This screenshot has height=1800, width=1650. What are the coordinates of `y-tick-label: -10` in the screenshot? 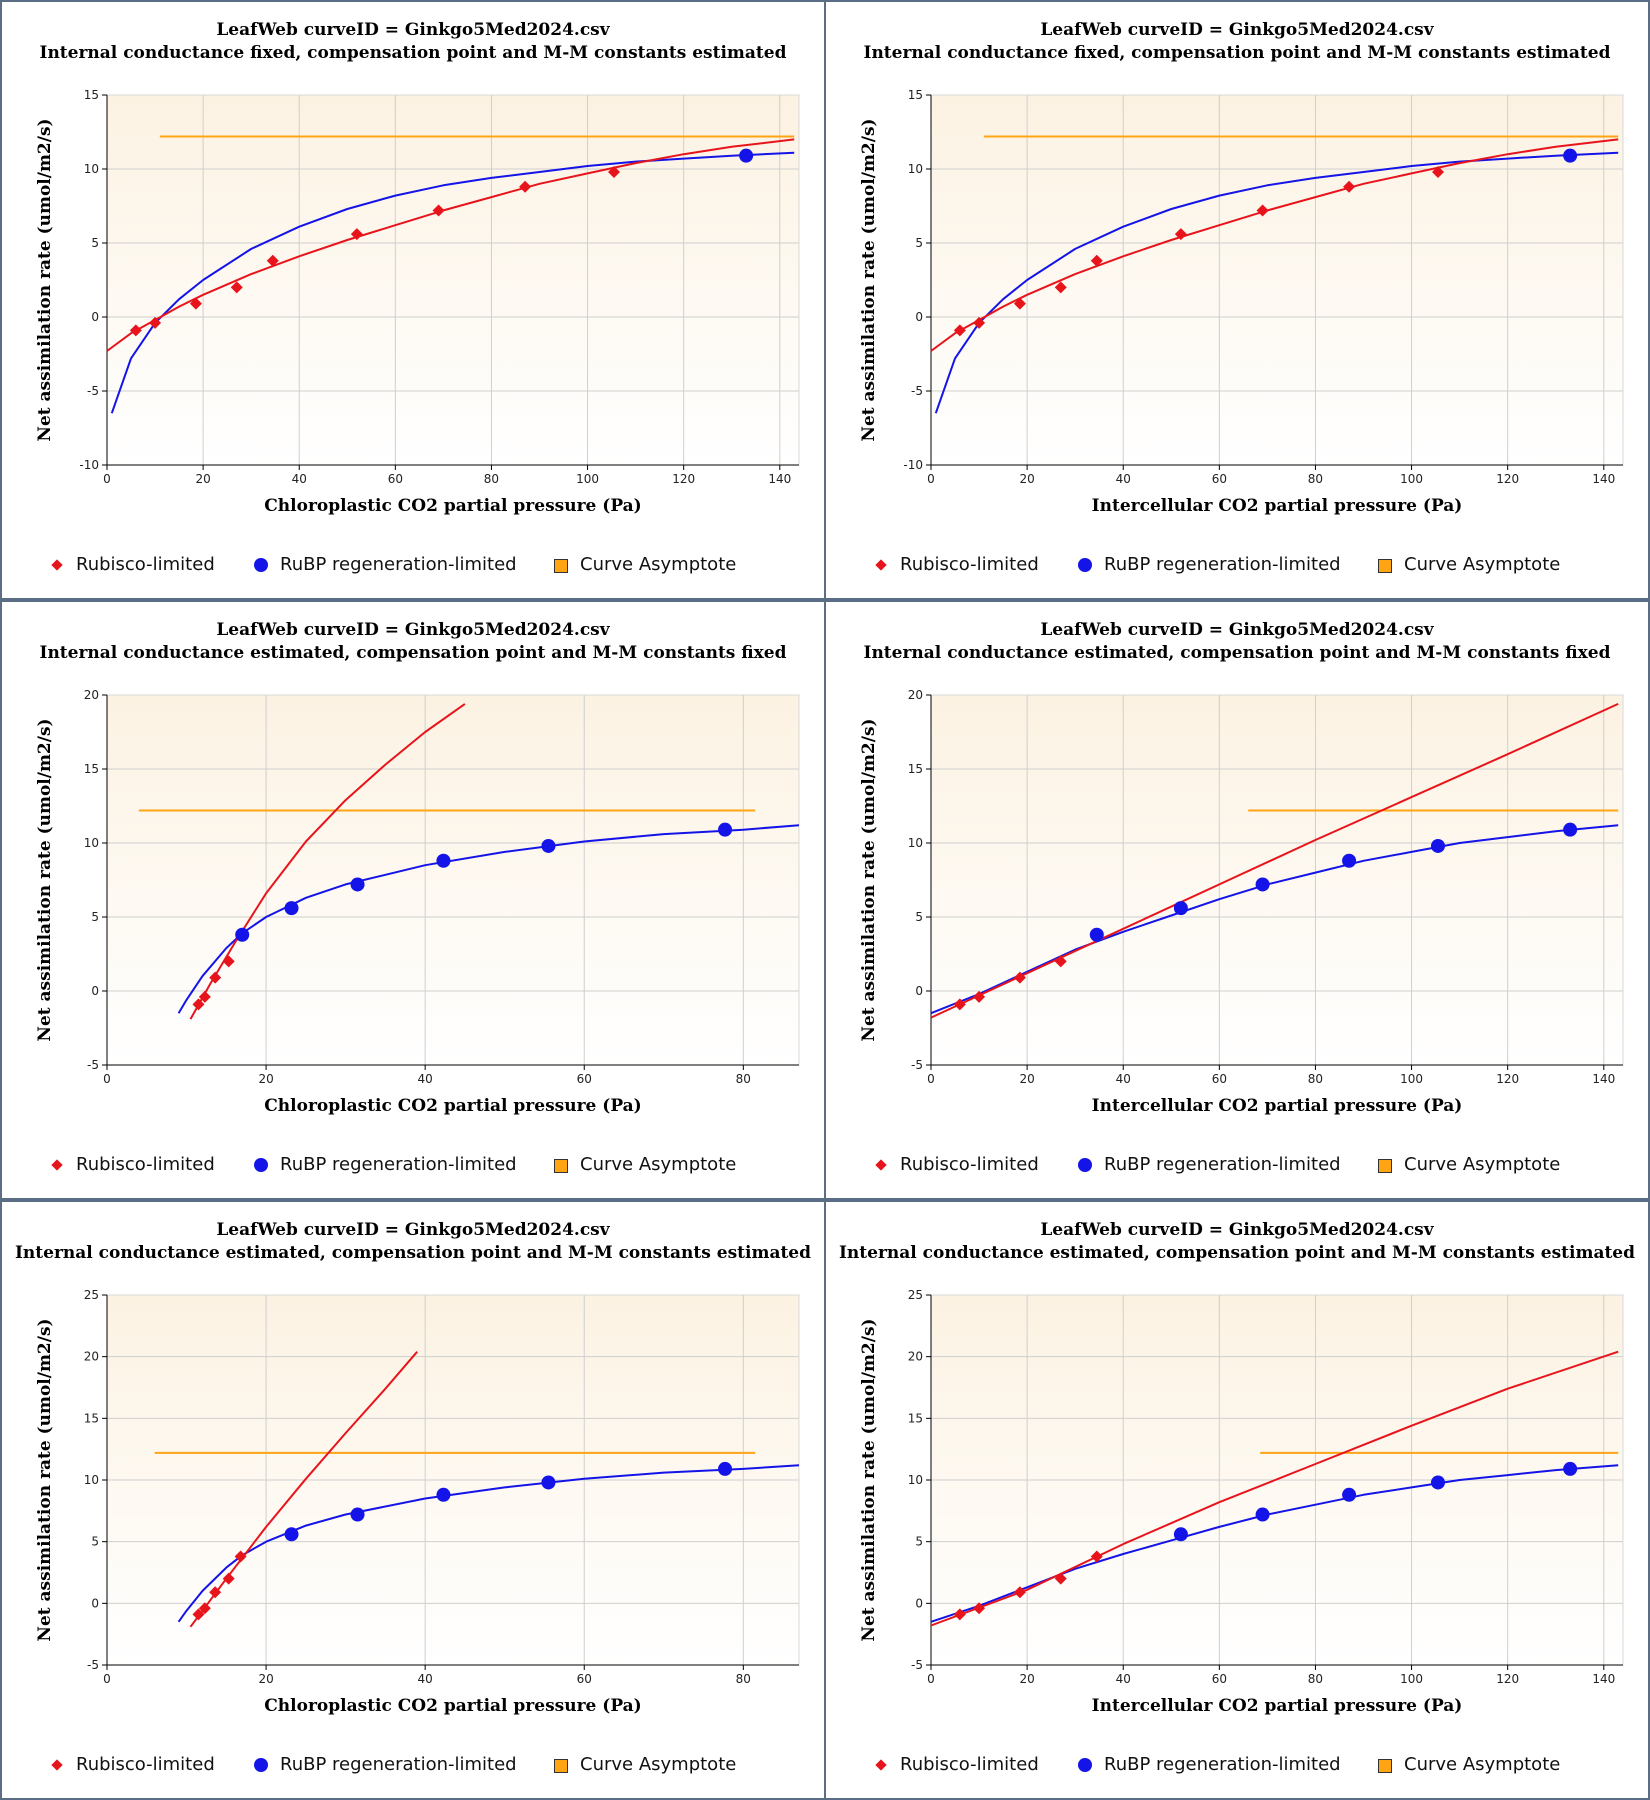 It's located at (89, 465).